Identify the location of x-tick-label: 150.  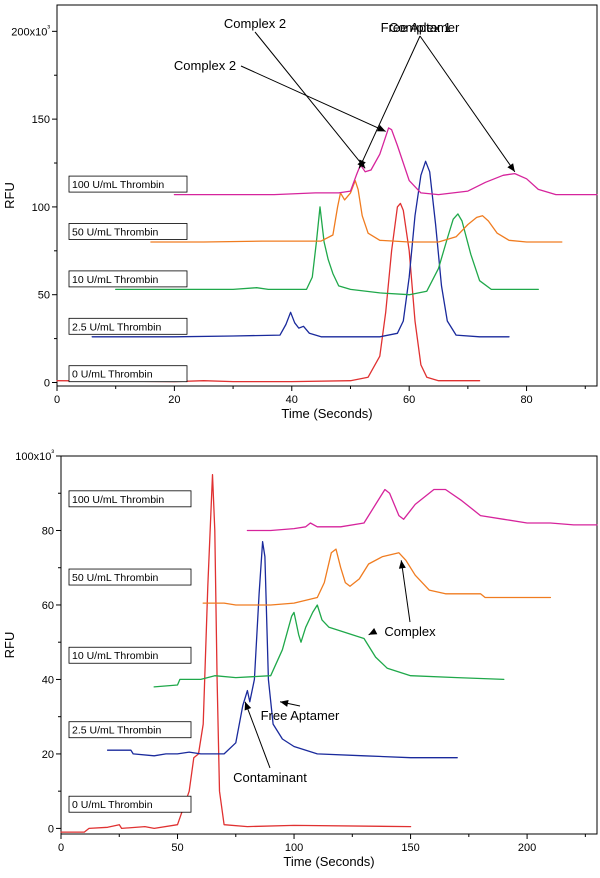
(410, 848).